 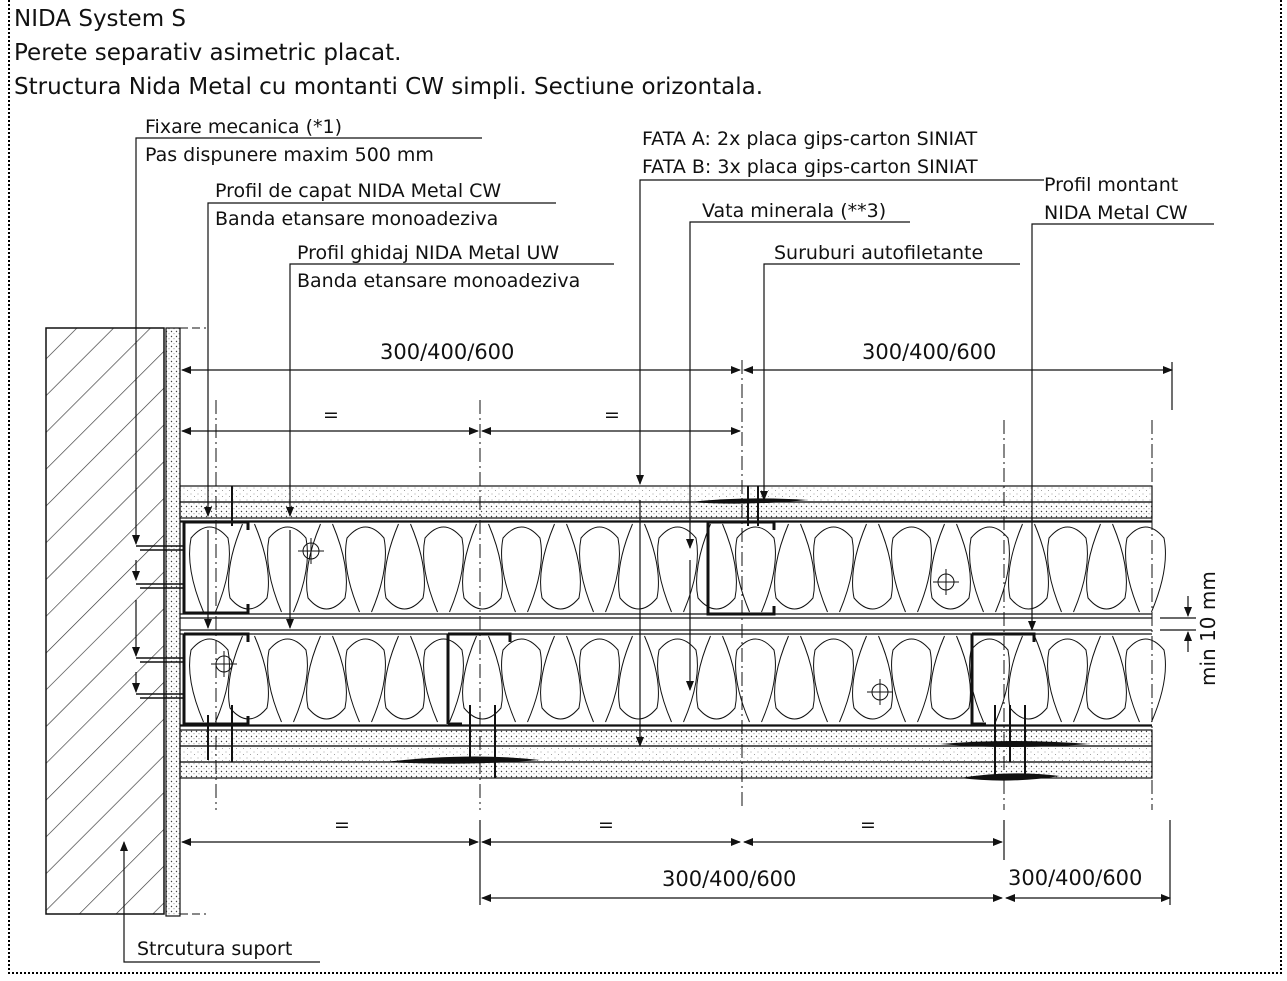 What do you see at coordinates (612, 415) in the screenshot?
I see `dim-equal-2: =` at bounding box center [612, 415].